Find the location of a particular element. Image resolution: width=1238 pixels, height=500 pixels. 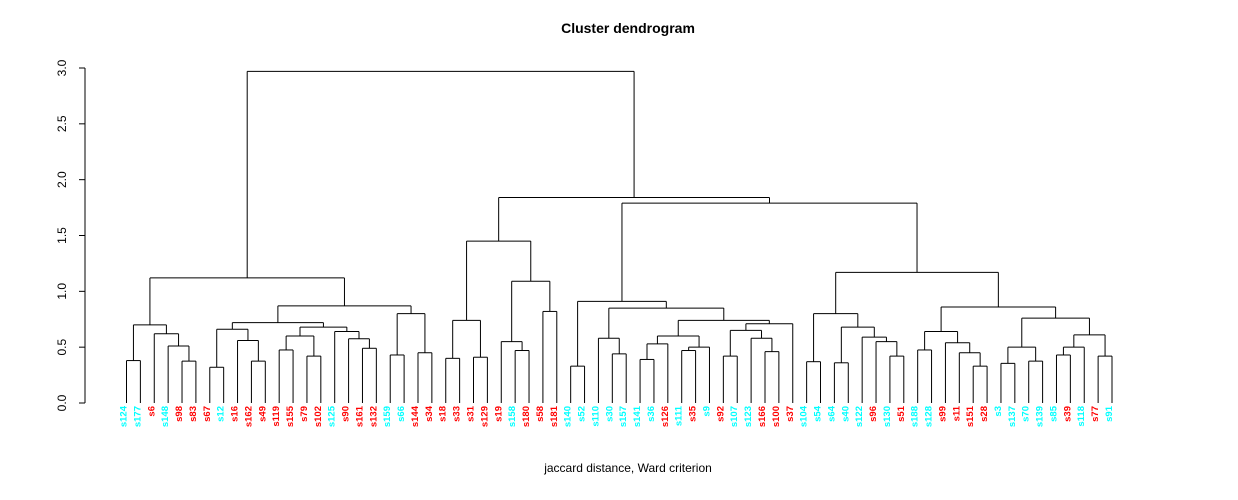

leaf-label: s141 is located at coordinates (637, 416).